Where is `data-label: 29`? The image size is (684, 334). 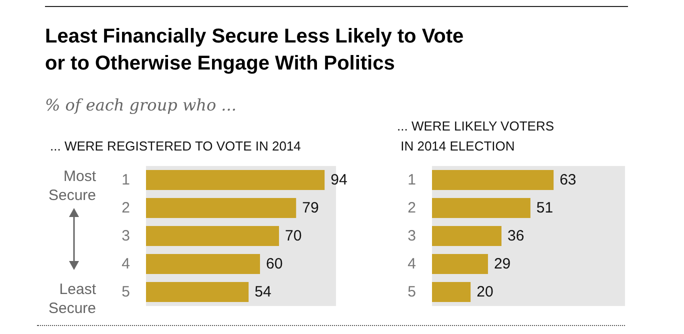 data-label: 29 is located at coordinates (502, 264).